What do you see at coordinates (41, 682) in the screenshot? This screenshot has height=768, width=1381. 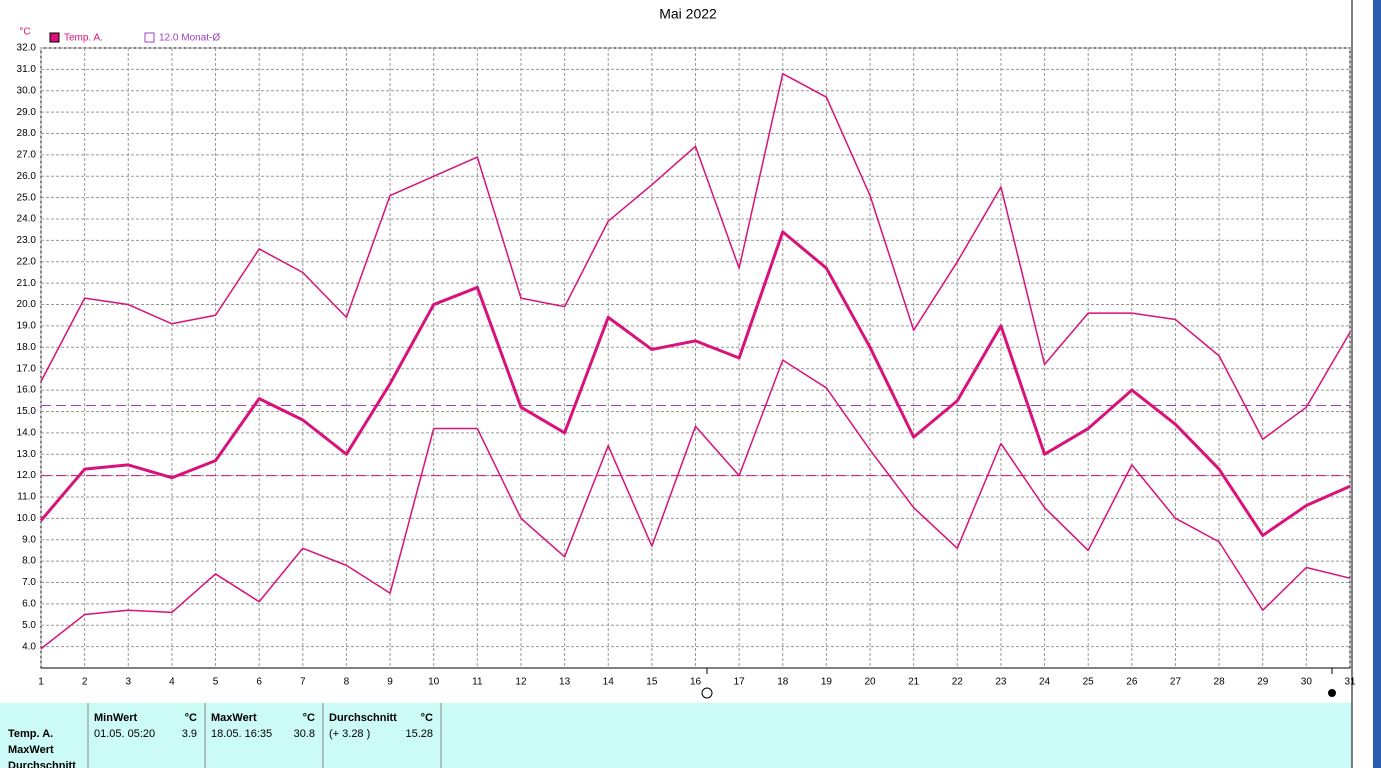 I see `x-tick-label: 1` at bounding box center [41, 682].